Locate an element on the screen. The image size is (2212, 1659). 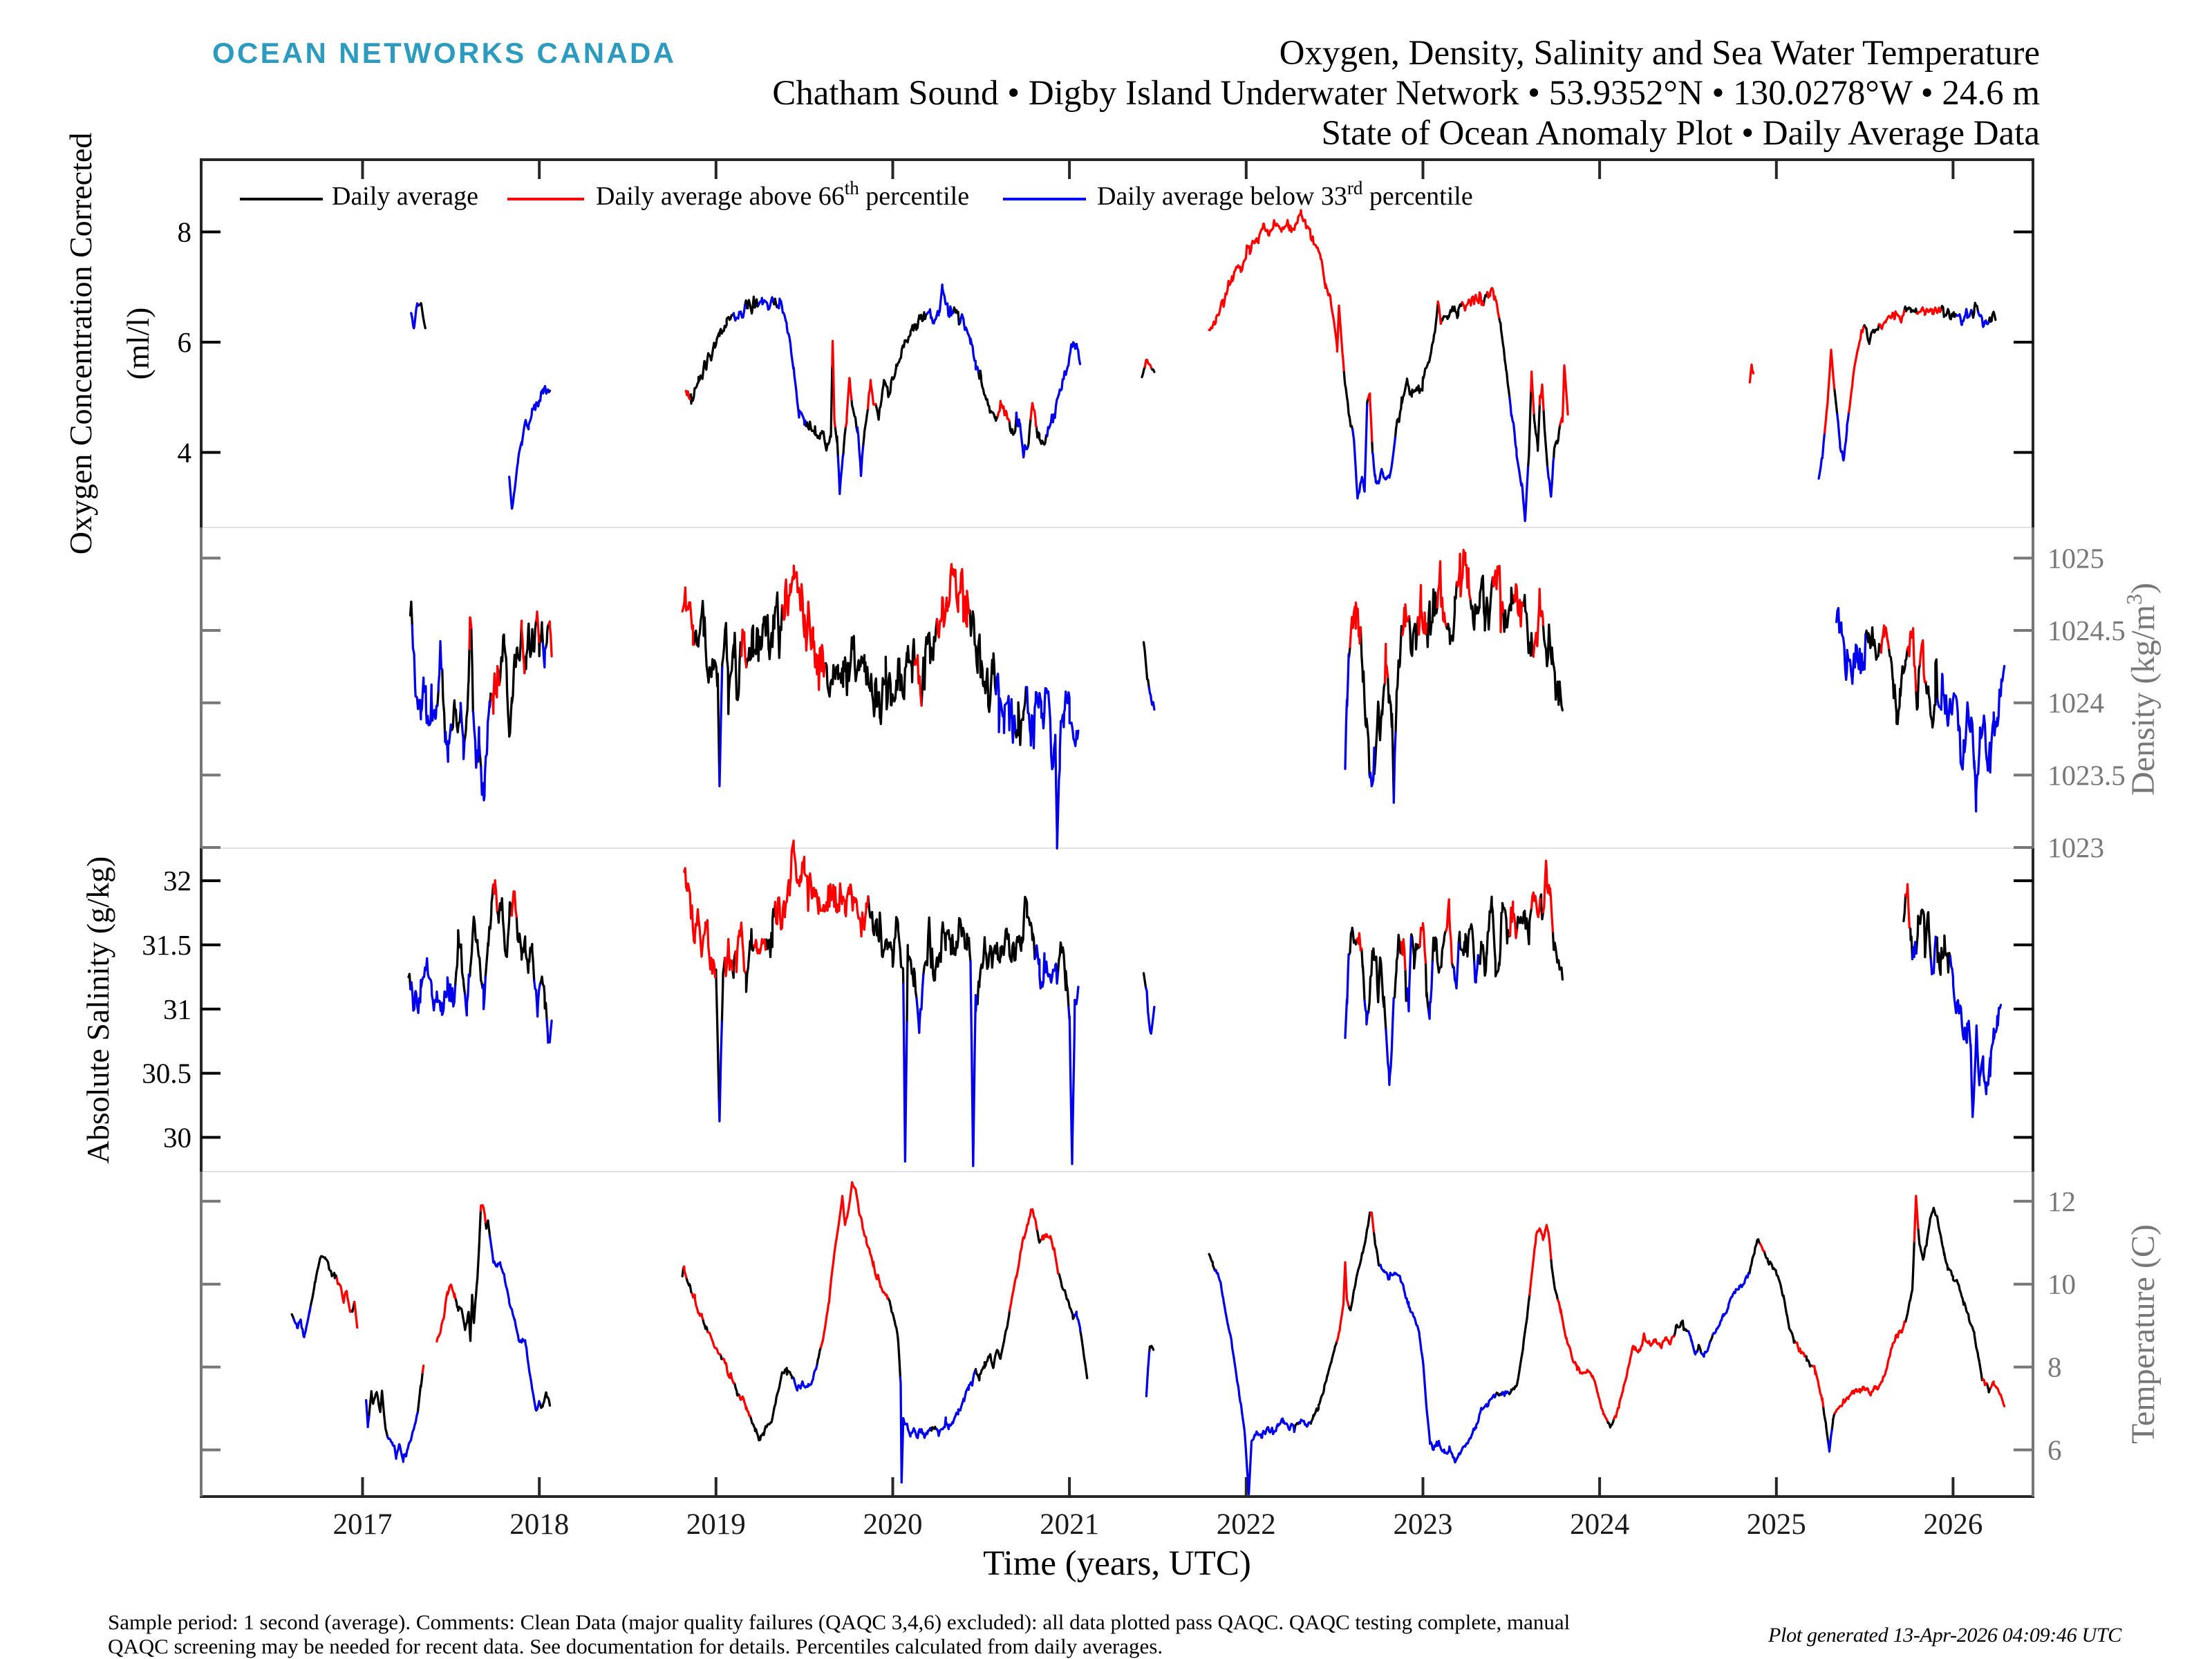
svg-text: 2019 is located at coordinates (716, 1525).